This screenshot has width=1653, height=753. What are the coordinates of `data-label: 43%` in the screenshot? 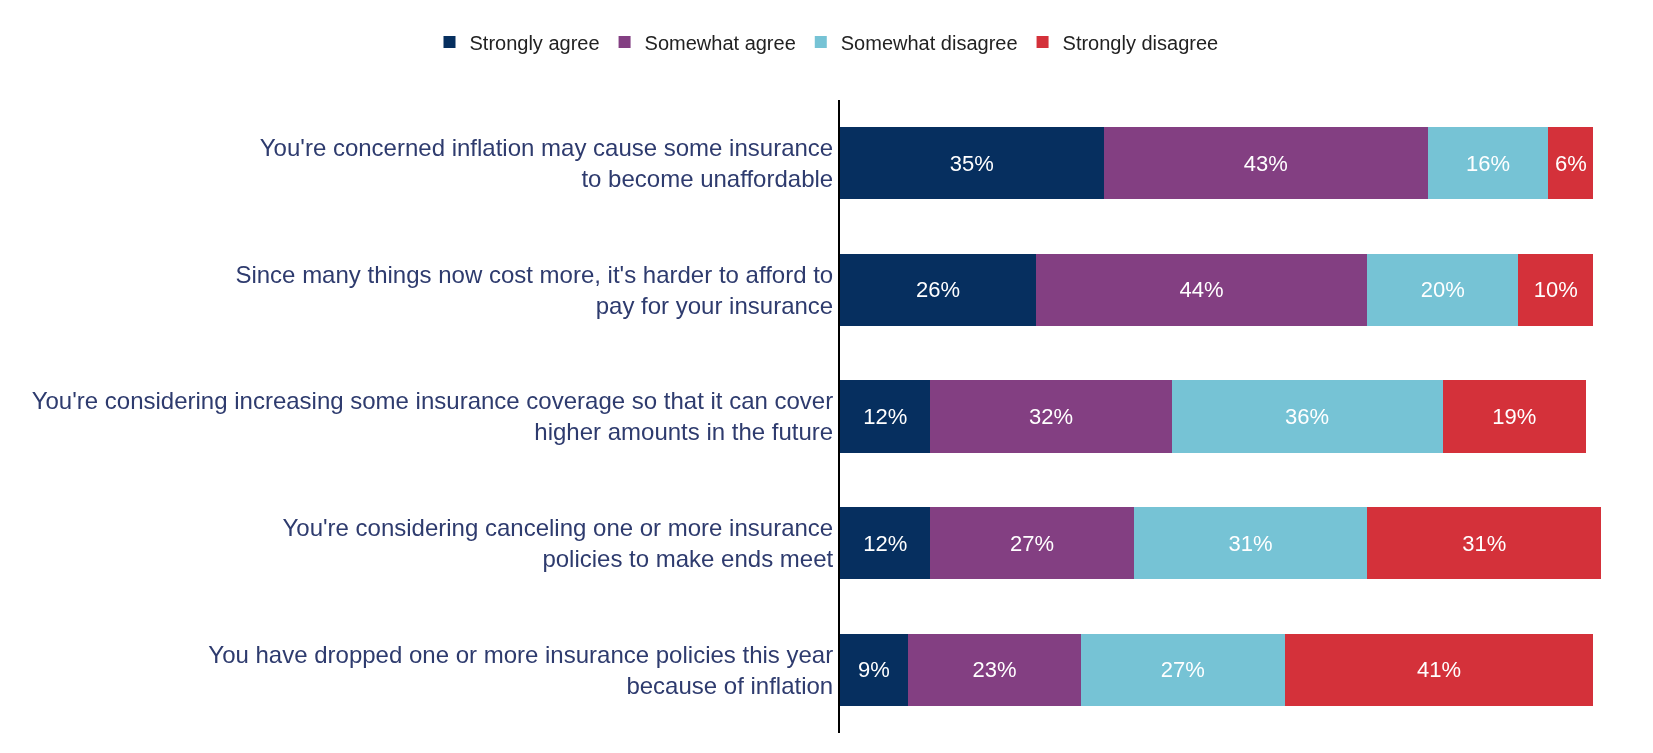 It's located at (1265, 163).